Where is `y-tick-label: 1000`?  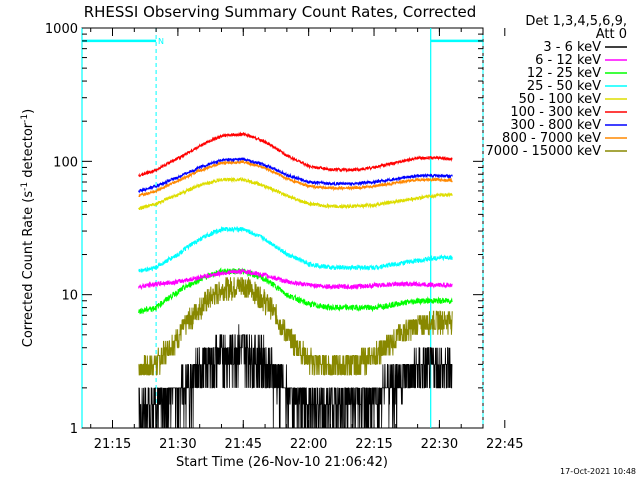
y-tick-label: 1000 is located at coordinates (61, 29).